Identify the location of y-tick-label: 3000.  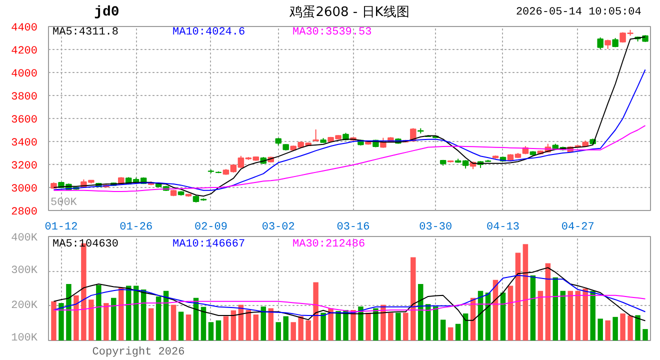
(24, 190).